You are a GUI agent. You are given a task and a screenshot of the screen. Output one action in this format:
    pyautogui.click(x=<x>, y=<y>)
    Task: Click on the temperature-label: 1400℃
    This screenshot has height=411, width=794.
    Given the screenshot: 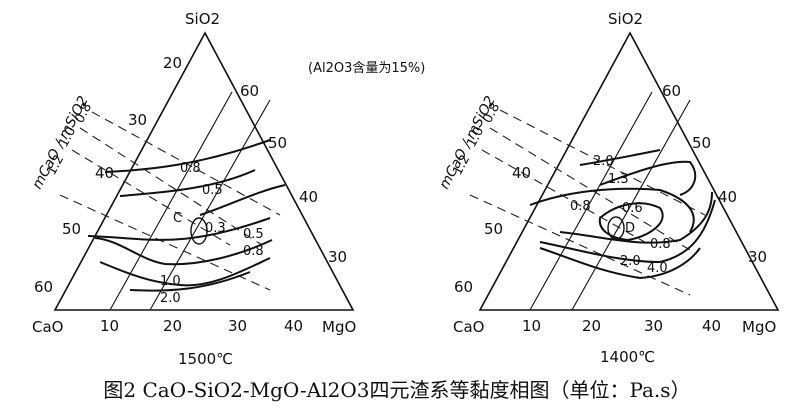 What is the action you would take?
    pyautogui.click(x=627, y=357)
    